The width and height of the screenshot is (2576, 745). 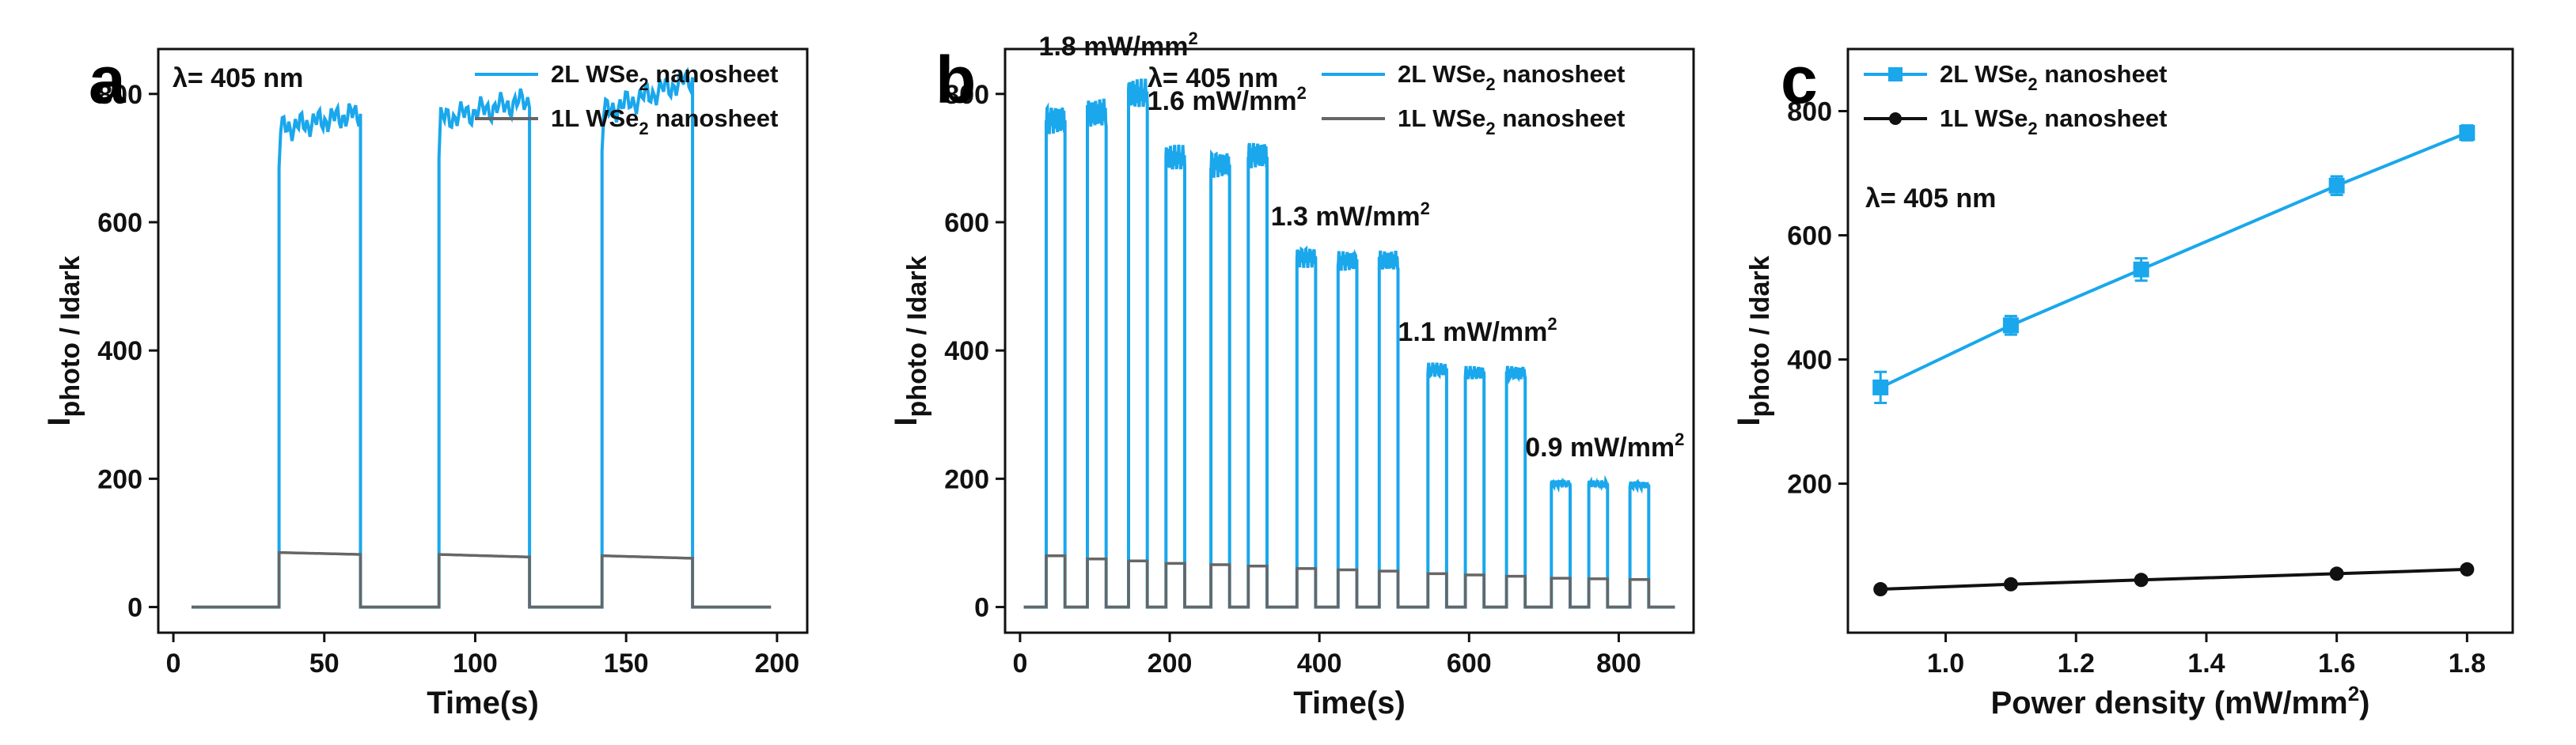 I want to click on panel-label: c, so click(x=1799, y=80).